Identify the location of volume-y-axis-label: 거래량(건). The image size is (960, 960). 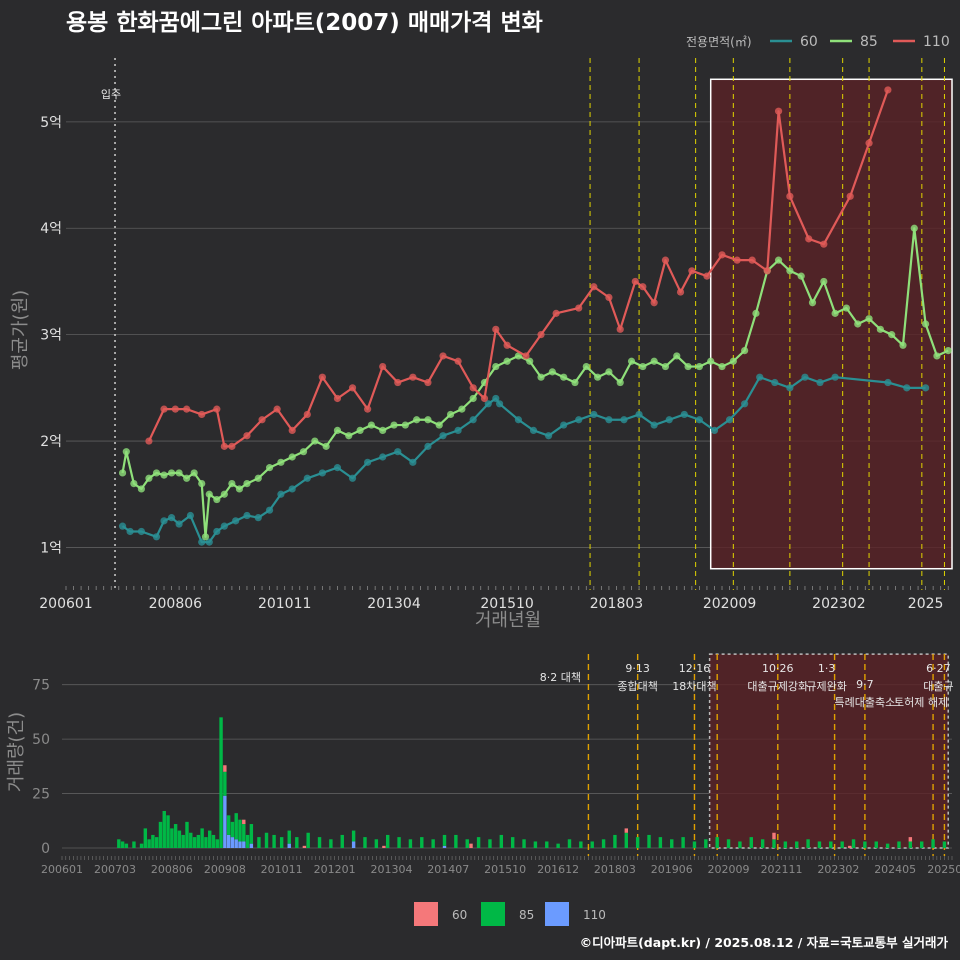
(16, 752).